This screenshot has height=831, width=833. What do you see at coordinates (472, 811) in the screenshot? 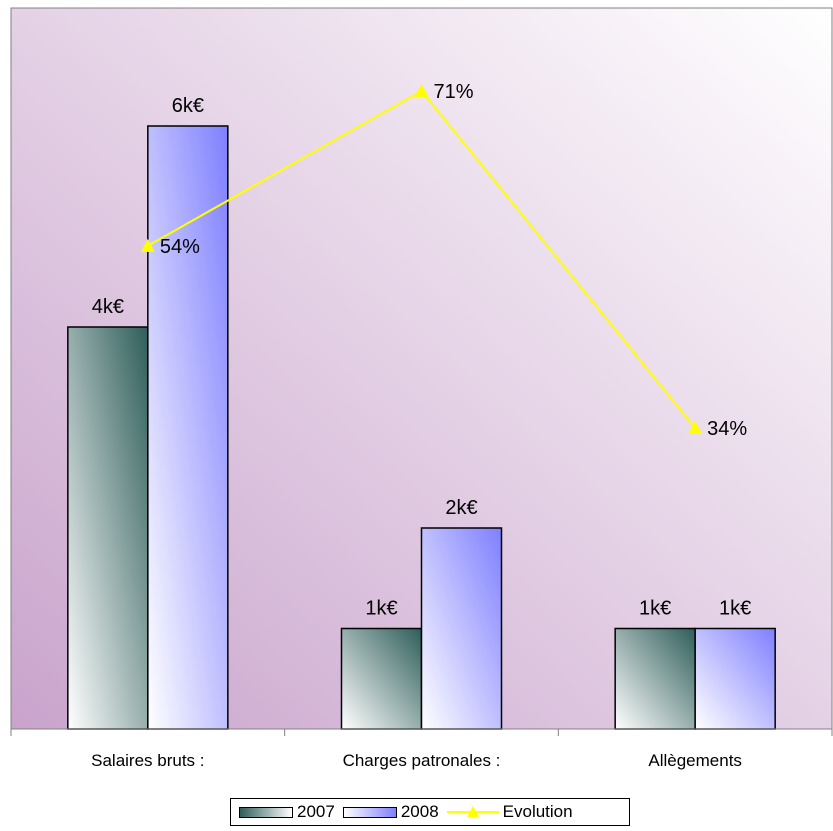
I see `legend-line-evolution` at bounding box center [472, 811].